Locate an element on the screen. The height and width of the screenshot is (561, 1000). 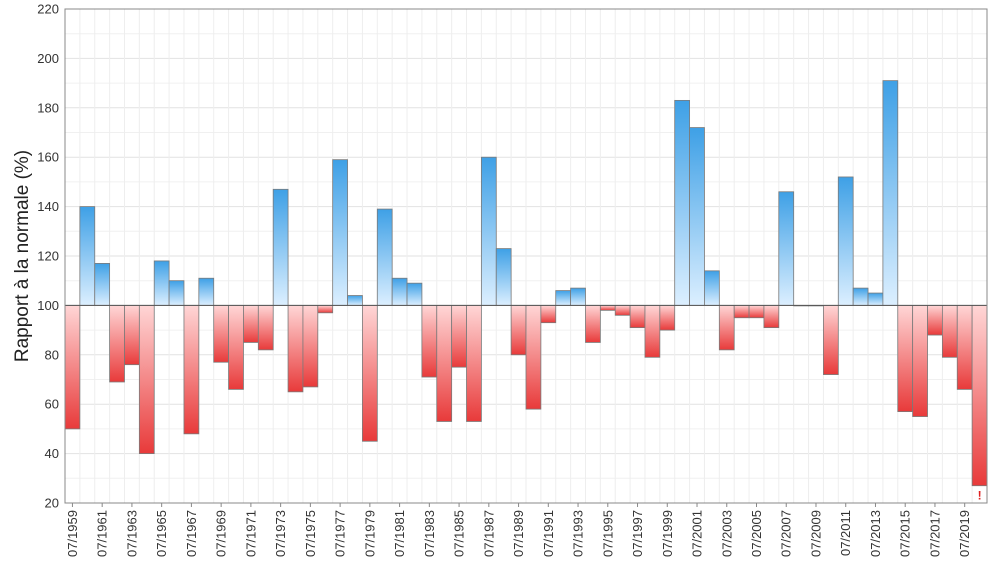
bar-07-2010 is located at coordinates (831, 339).